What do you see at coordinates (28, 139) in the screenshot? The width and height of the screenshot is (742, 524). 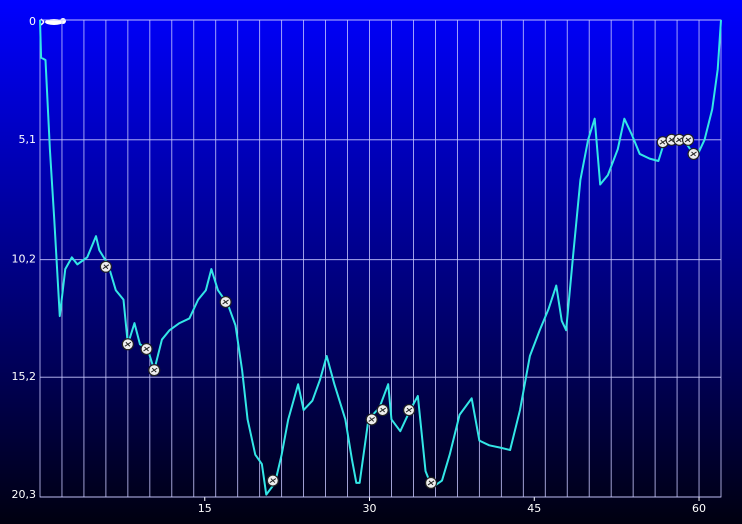 I see `y-tick-label: 5,1` at bounding box center [28, 139].